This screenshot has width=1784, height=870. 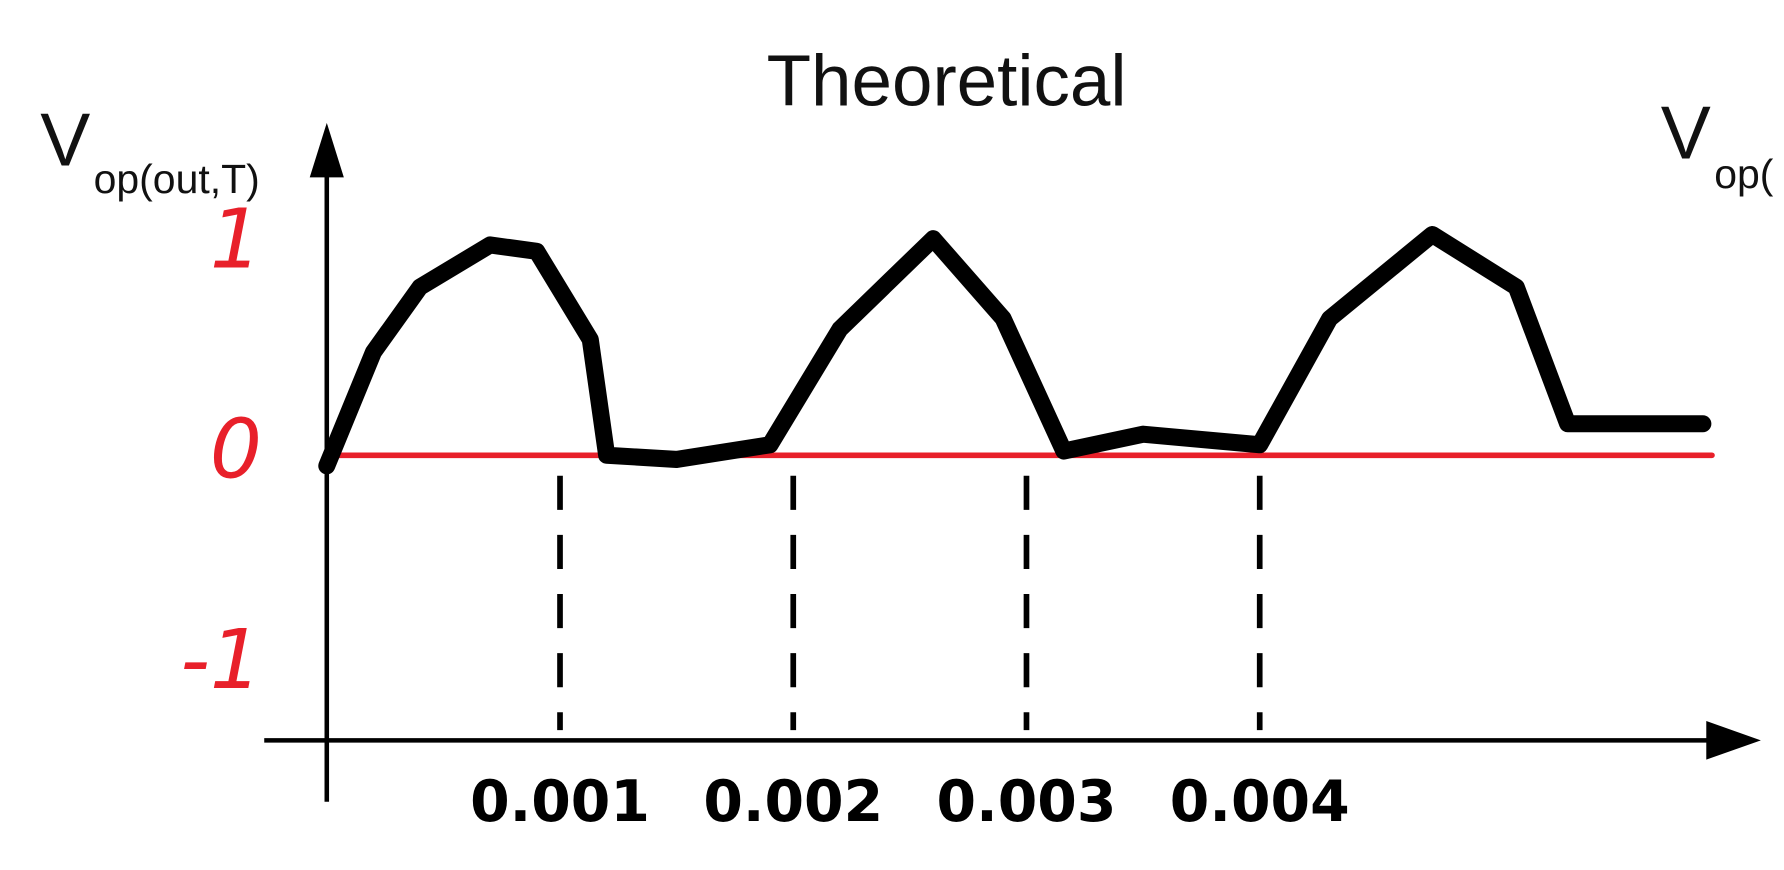 What do you see at coordinates (236, 239) in the screenshot?
I see `y-tick-label: 1` at bounding box center [236, 239].